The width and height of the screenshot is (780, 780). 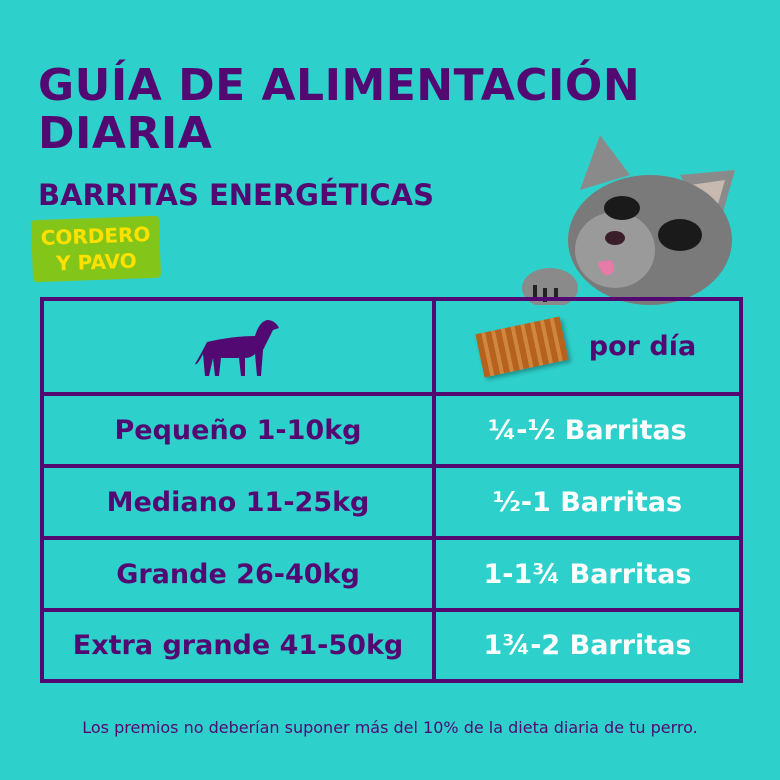 I want to click on table-row: Pequeño 1-10kg ¼-½ Barritas, so click(x=391, y=432).